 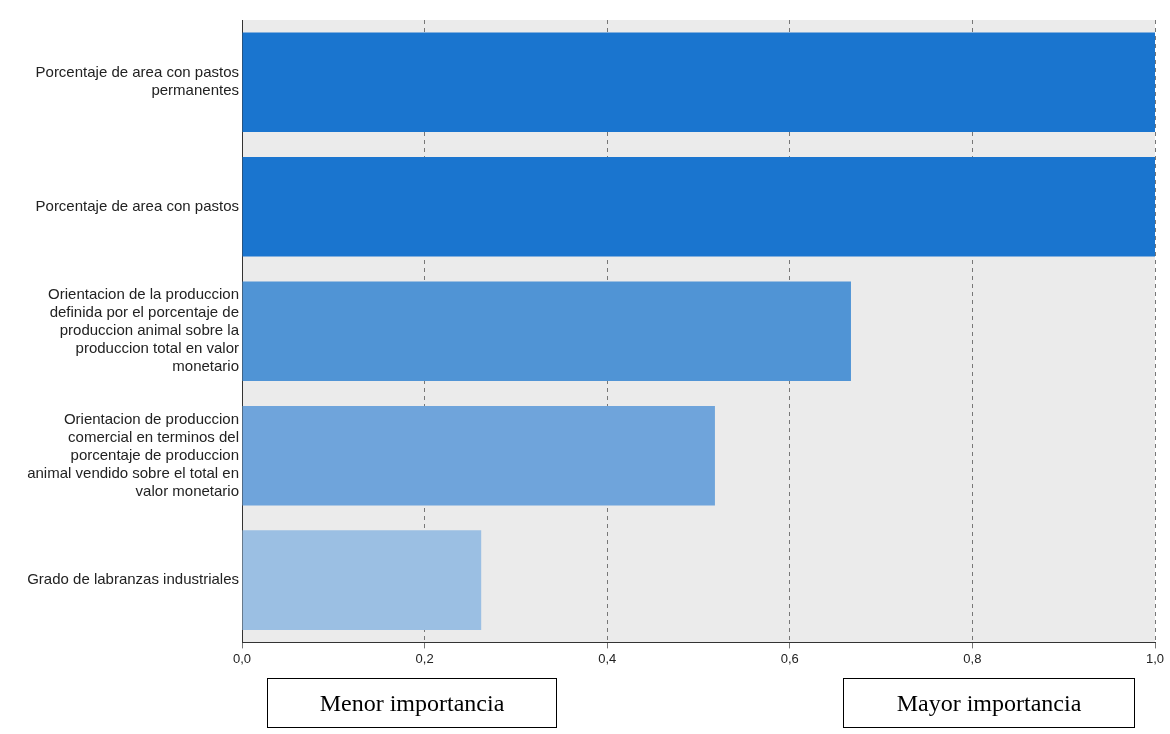 I want to click on text: Menor importancia, so click(x=412, y=703).